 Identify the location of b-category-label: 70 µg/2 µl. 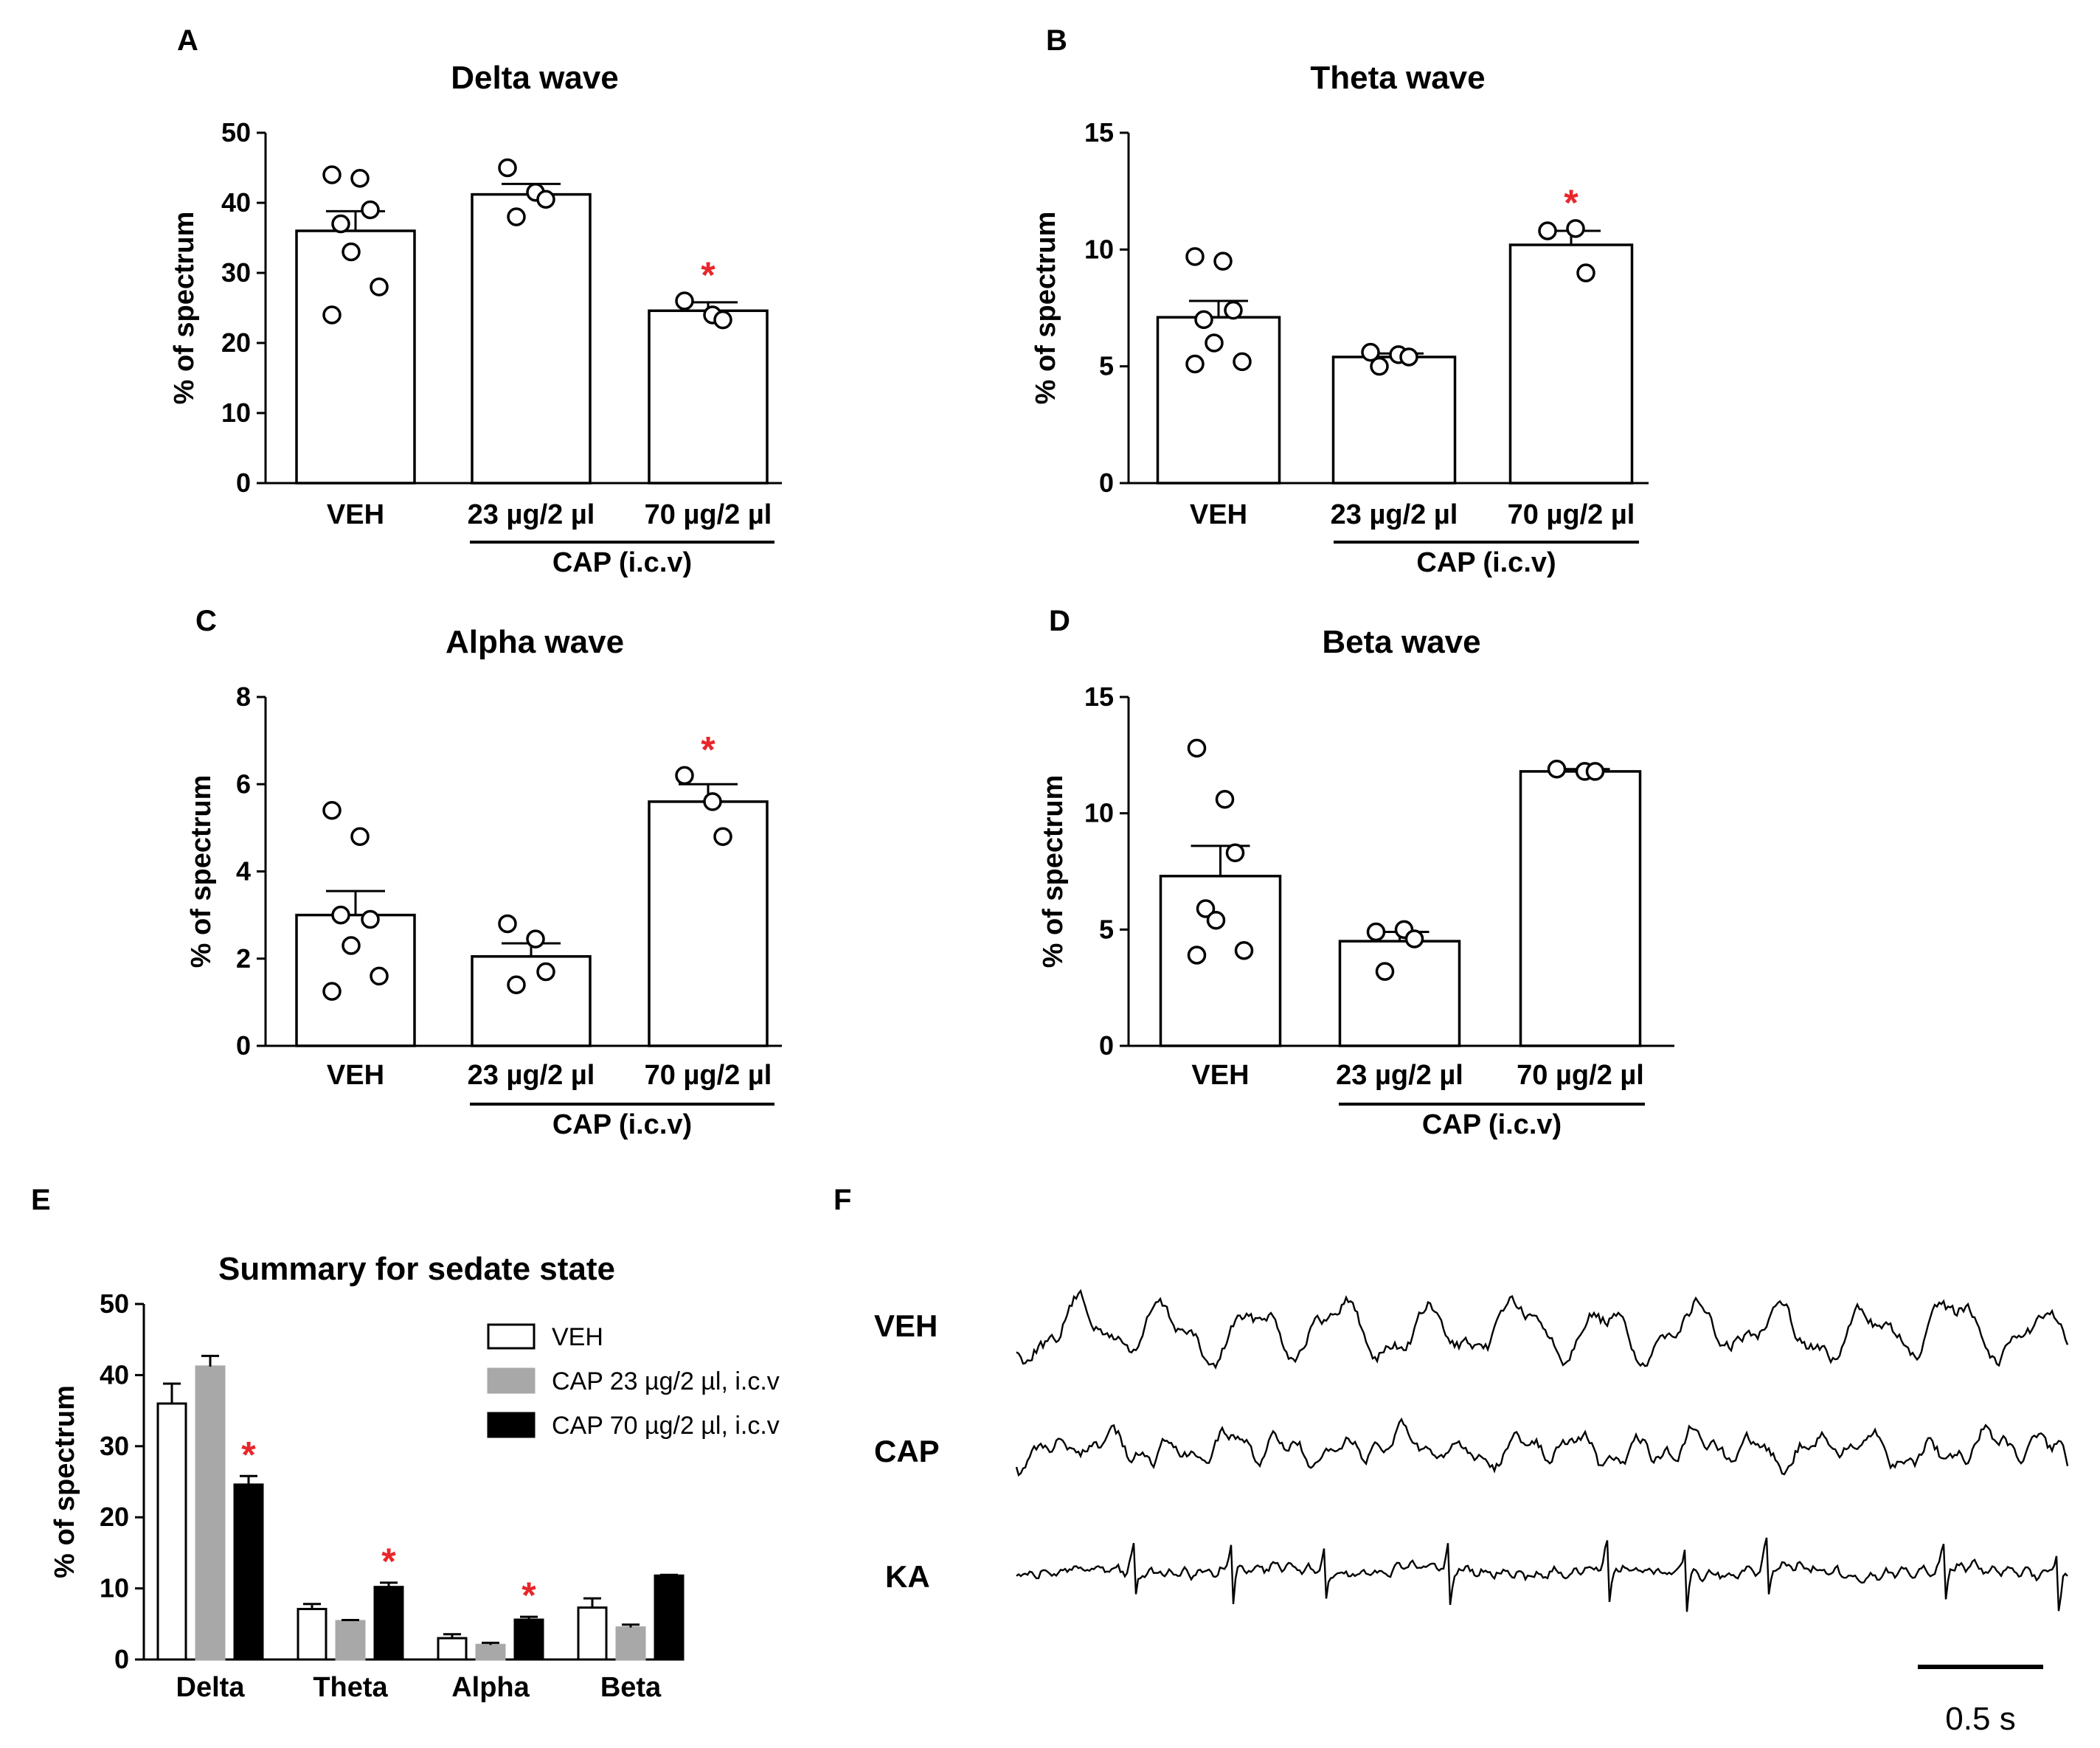
(1571, 514).